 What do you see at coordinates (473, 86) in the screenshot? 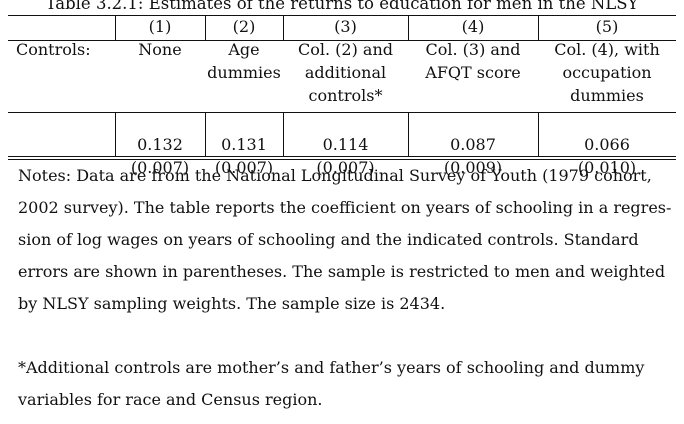
I see `controls-cell: Col. (3) and AFQT score` at bounding box center [473, 86].